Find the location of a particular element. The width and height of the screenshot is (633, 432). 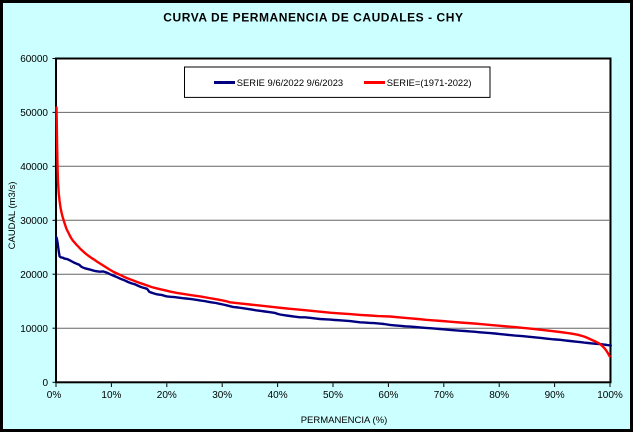

svg-text: SERIE=(1971-2022) is located at coordinates (429, 82).